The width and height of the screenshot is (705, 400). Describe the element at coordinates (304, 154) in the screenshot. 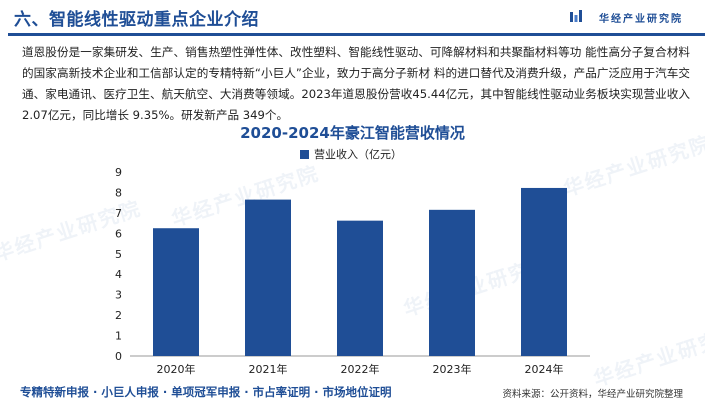

I see `legend-swatch` at that location.